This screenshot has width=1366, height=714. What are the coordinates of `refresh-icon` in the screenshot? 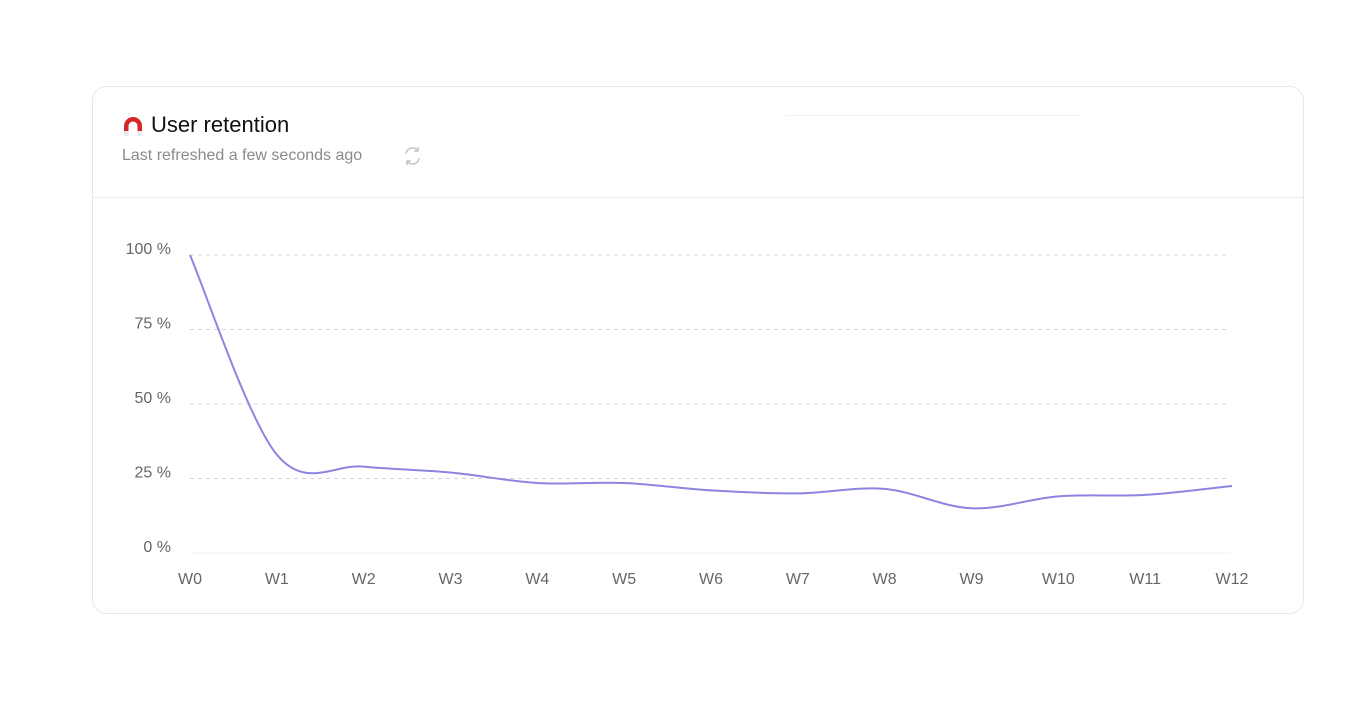 It's located at (412, 156).